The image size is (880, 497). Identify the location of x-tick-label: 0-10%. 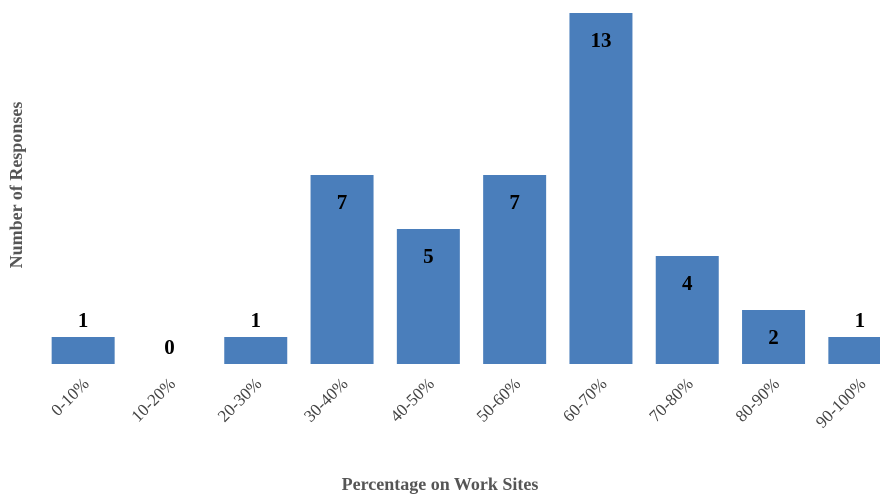
(69, 396).